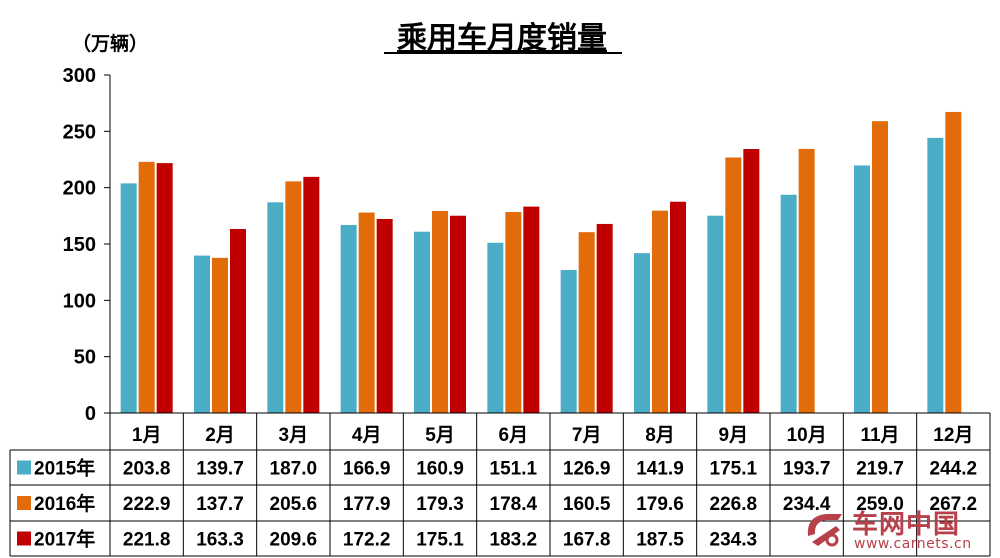  Describe the element at coordinates (440, 435) in the screenshot. I see `x-category-label: 5月` at that location.